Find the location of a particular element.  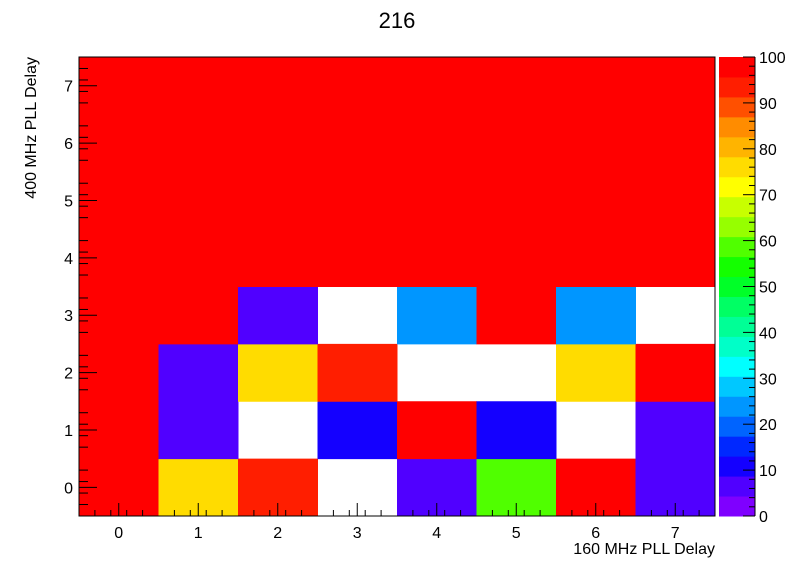

x-tick-label: 4 is located at coordinates (436, 533).